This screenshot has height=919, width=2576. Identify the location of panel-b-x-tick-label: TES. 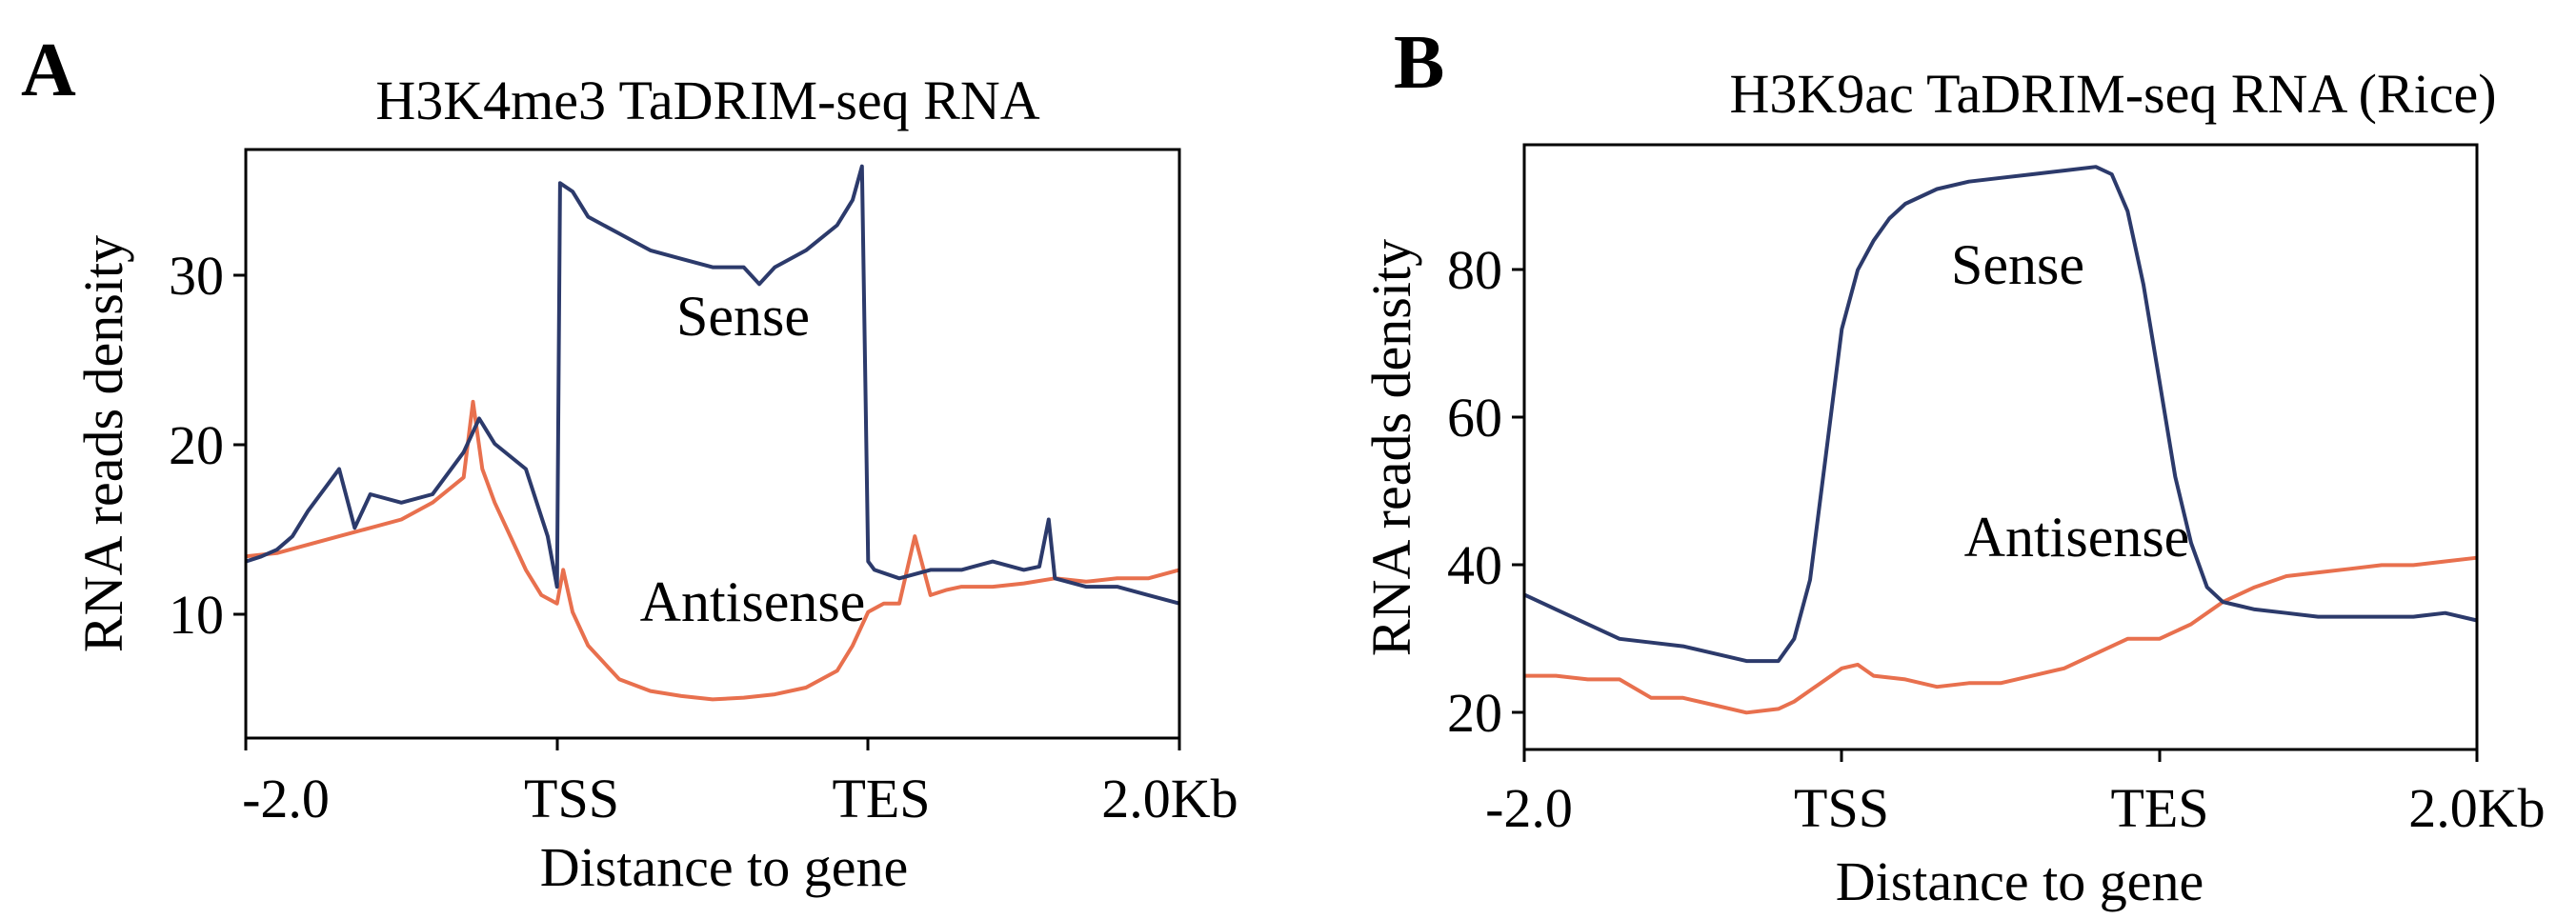
(2159, 808).